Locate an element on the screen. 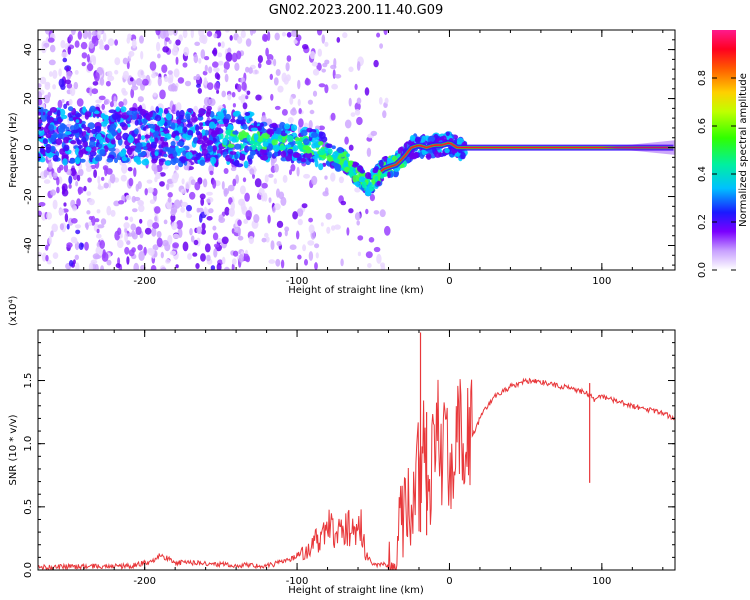 This screenshot has width=750, height=600. spectrogram-x-tick-label: -200 is located at coordinates (144, 281).